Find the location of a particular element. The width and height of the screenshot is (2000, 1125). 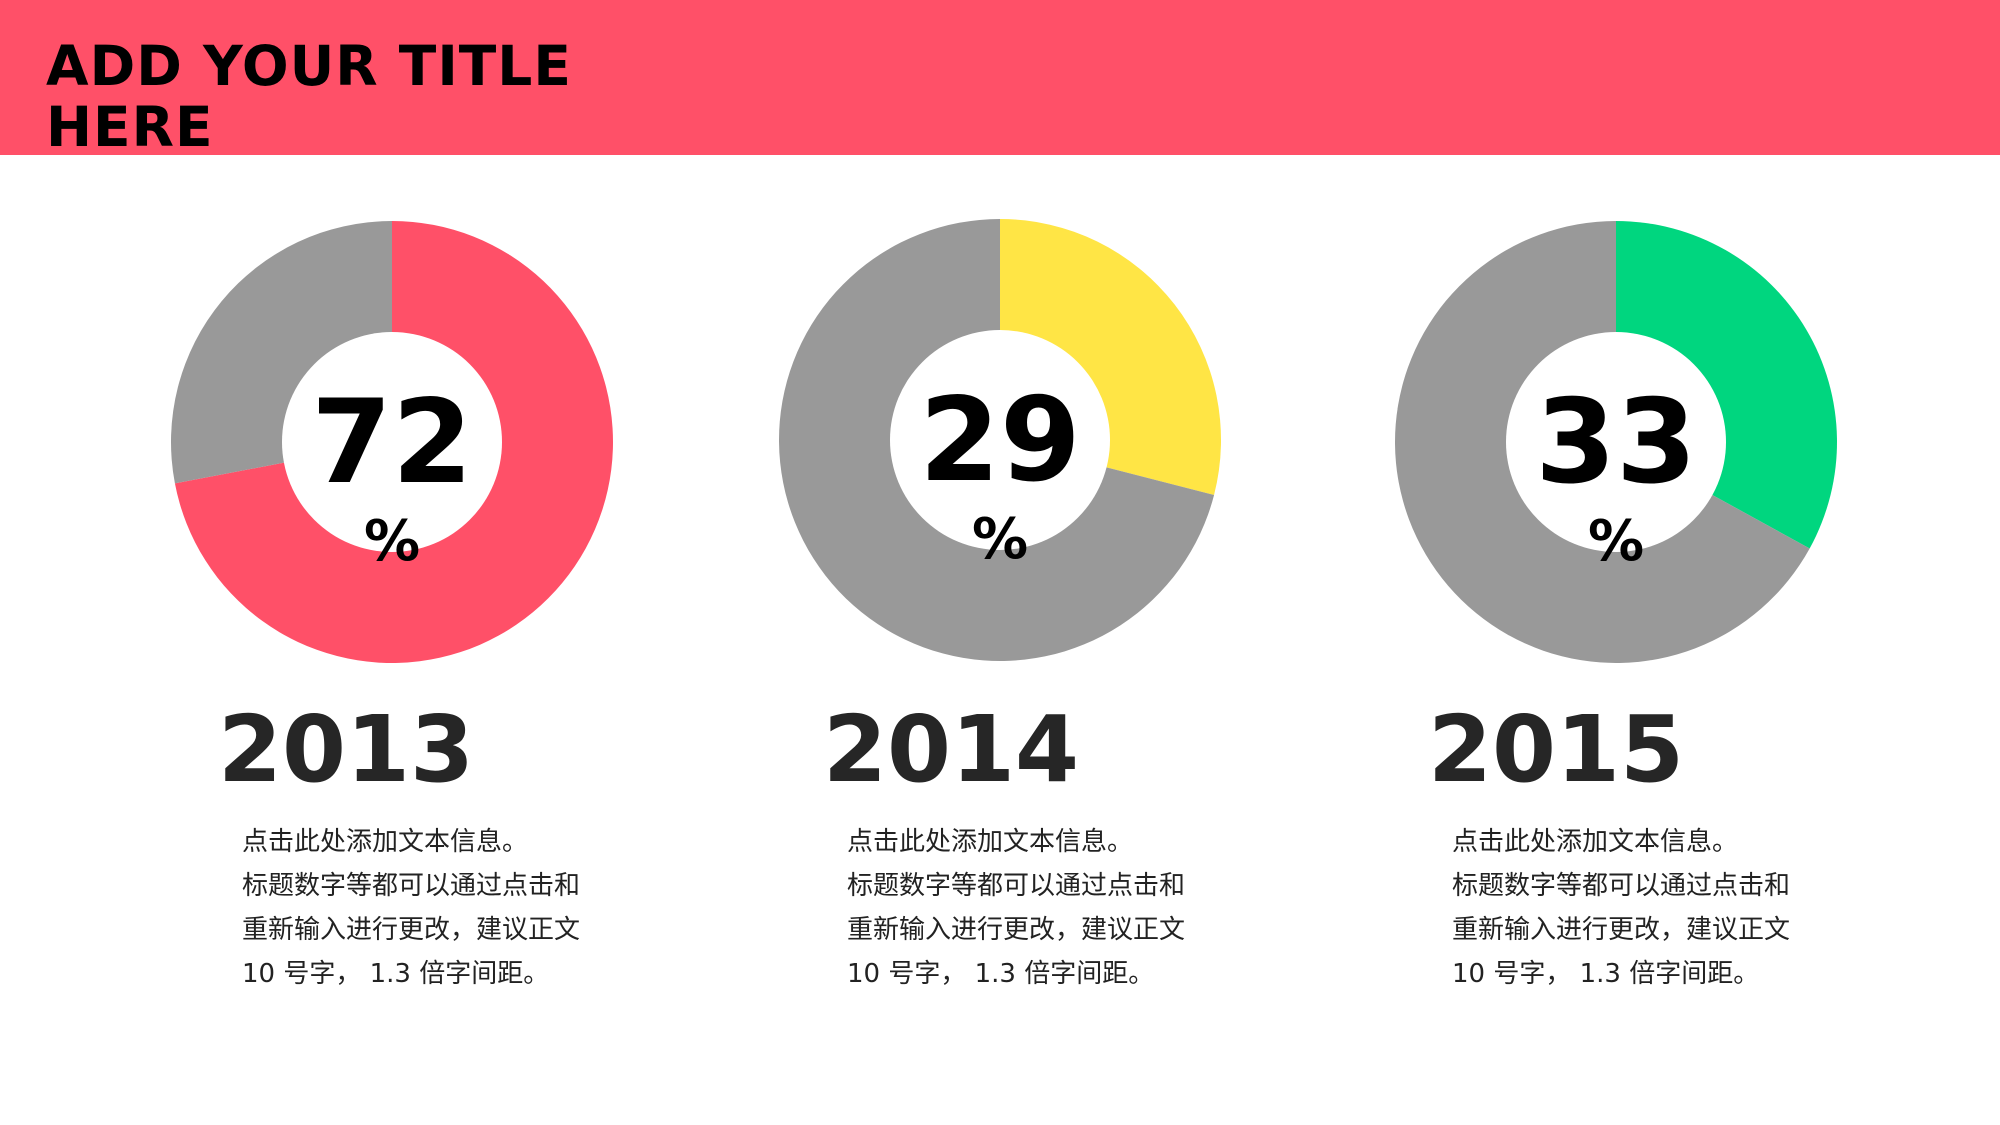

slide-title: ADD YOUR TITLE HERE is located at coordinates (309, 96).